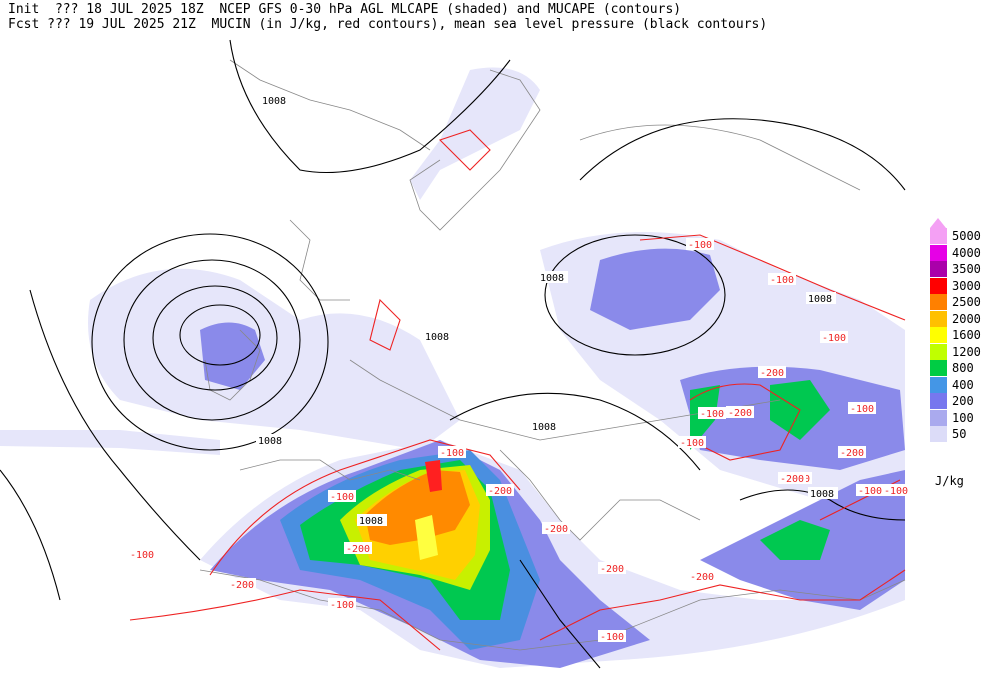 This screenshot has height=680, width=1000. Describe the element at coordinates (949, 481) in the screenshot. I see `legend-units: J/kg` at that location.